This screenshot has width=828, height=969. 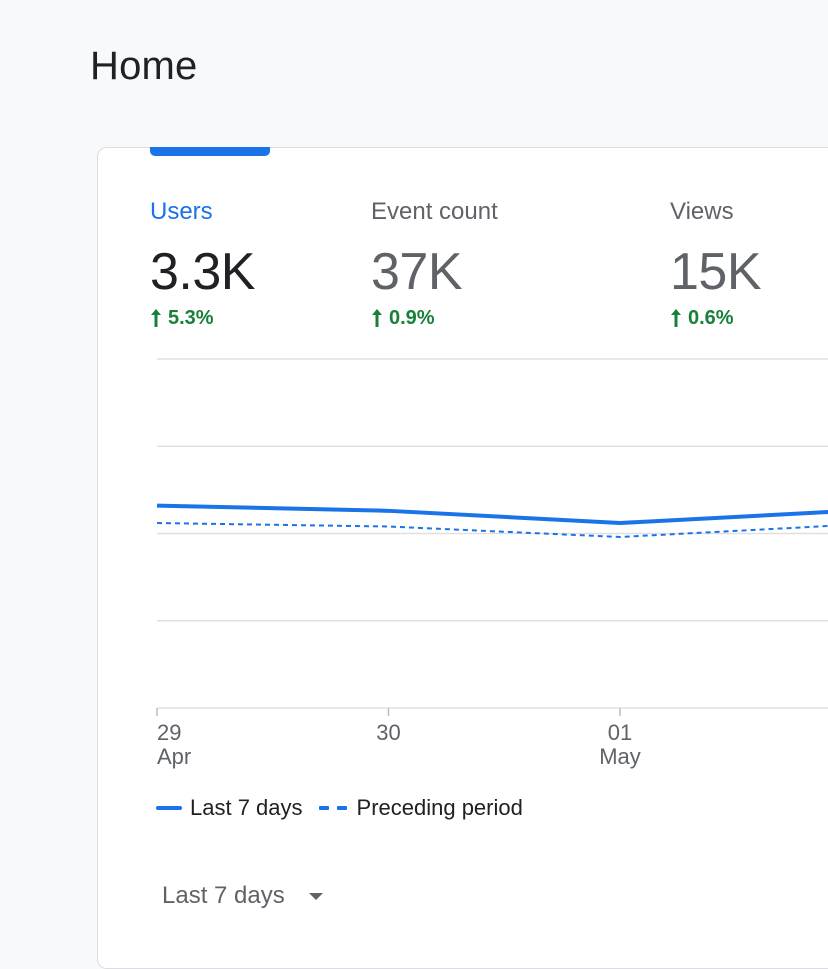 What do you see at coordinates (246, 807) in the screenshot?
I see `legend-current: Last 7 days` at bounding box center [246, 807].